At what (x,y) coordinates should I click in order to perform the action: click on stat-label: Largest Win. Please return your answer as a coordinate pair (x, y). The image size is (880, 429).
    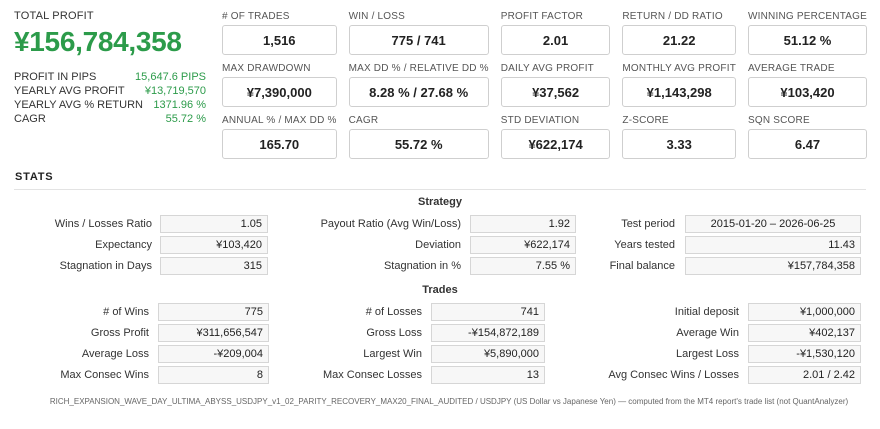
    Looking at the image, I should click on (392, 354).